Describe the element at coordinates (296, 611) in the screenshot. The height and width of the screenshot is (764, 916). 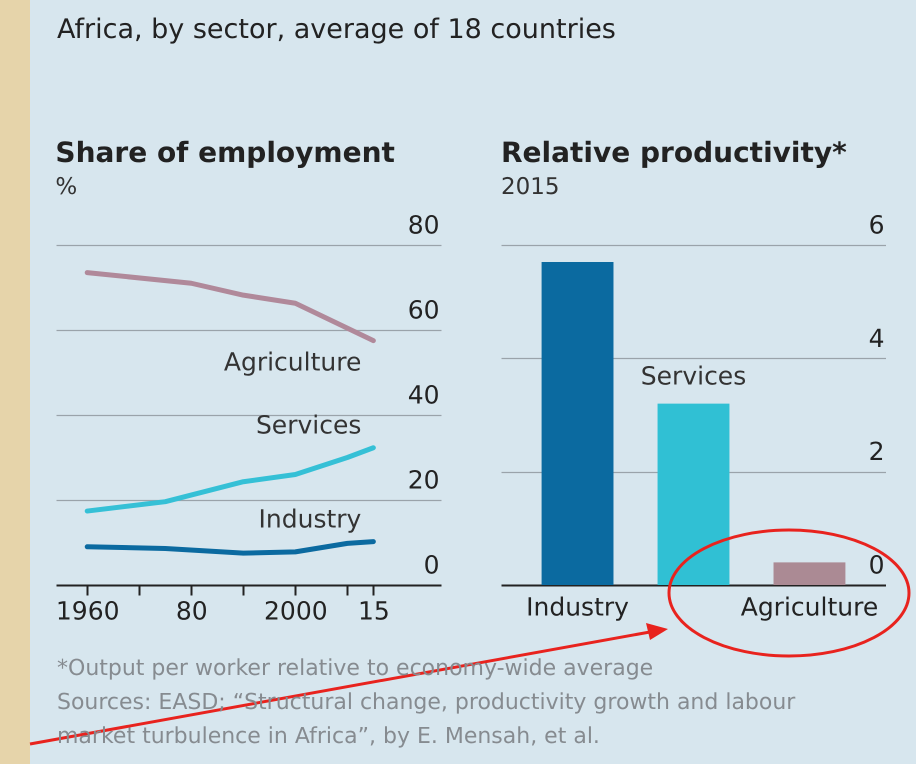
I see `x-tick-label: 2000` at that location.